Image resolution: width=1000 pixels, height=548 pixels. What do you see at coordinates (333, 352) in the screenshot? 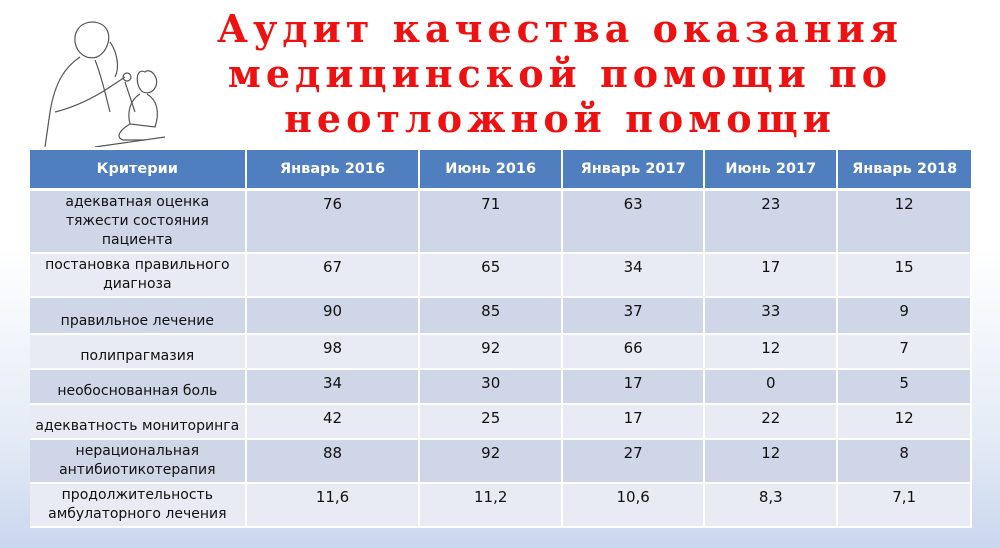
I see `value-cell: 98` at bounding box center [333, 352].